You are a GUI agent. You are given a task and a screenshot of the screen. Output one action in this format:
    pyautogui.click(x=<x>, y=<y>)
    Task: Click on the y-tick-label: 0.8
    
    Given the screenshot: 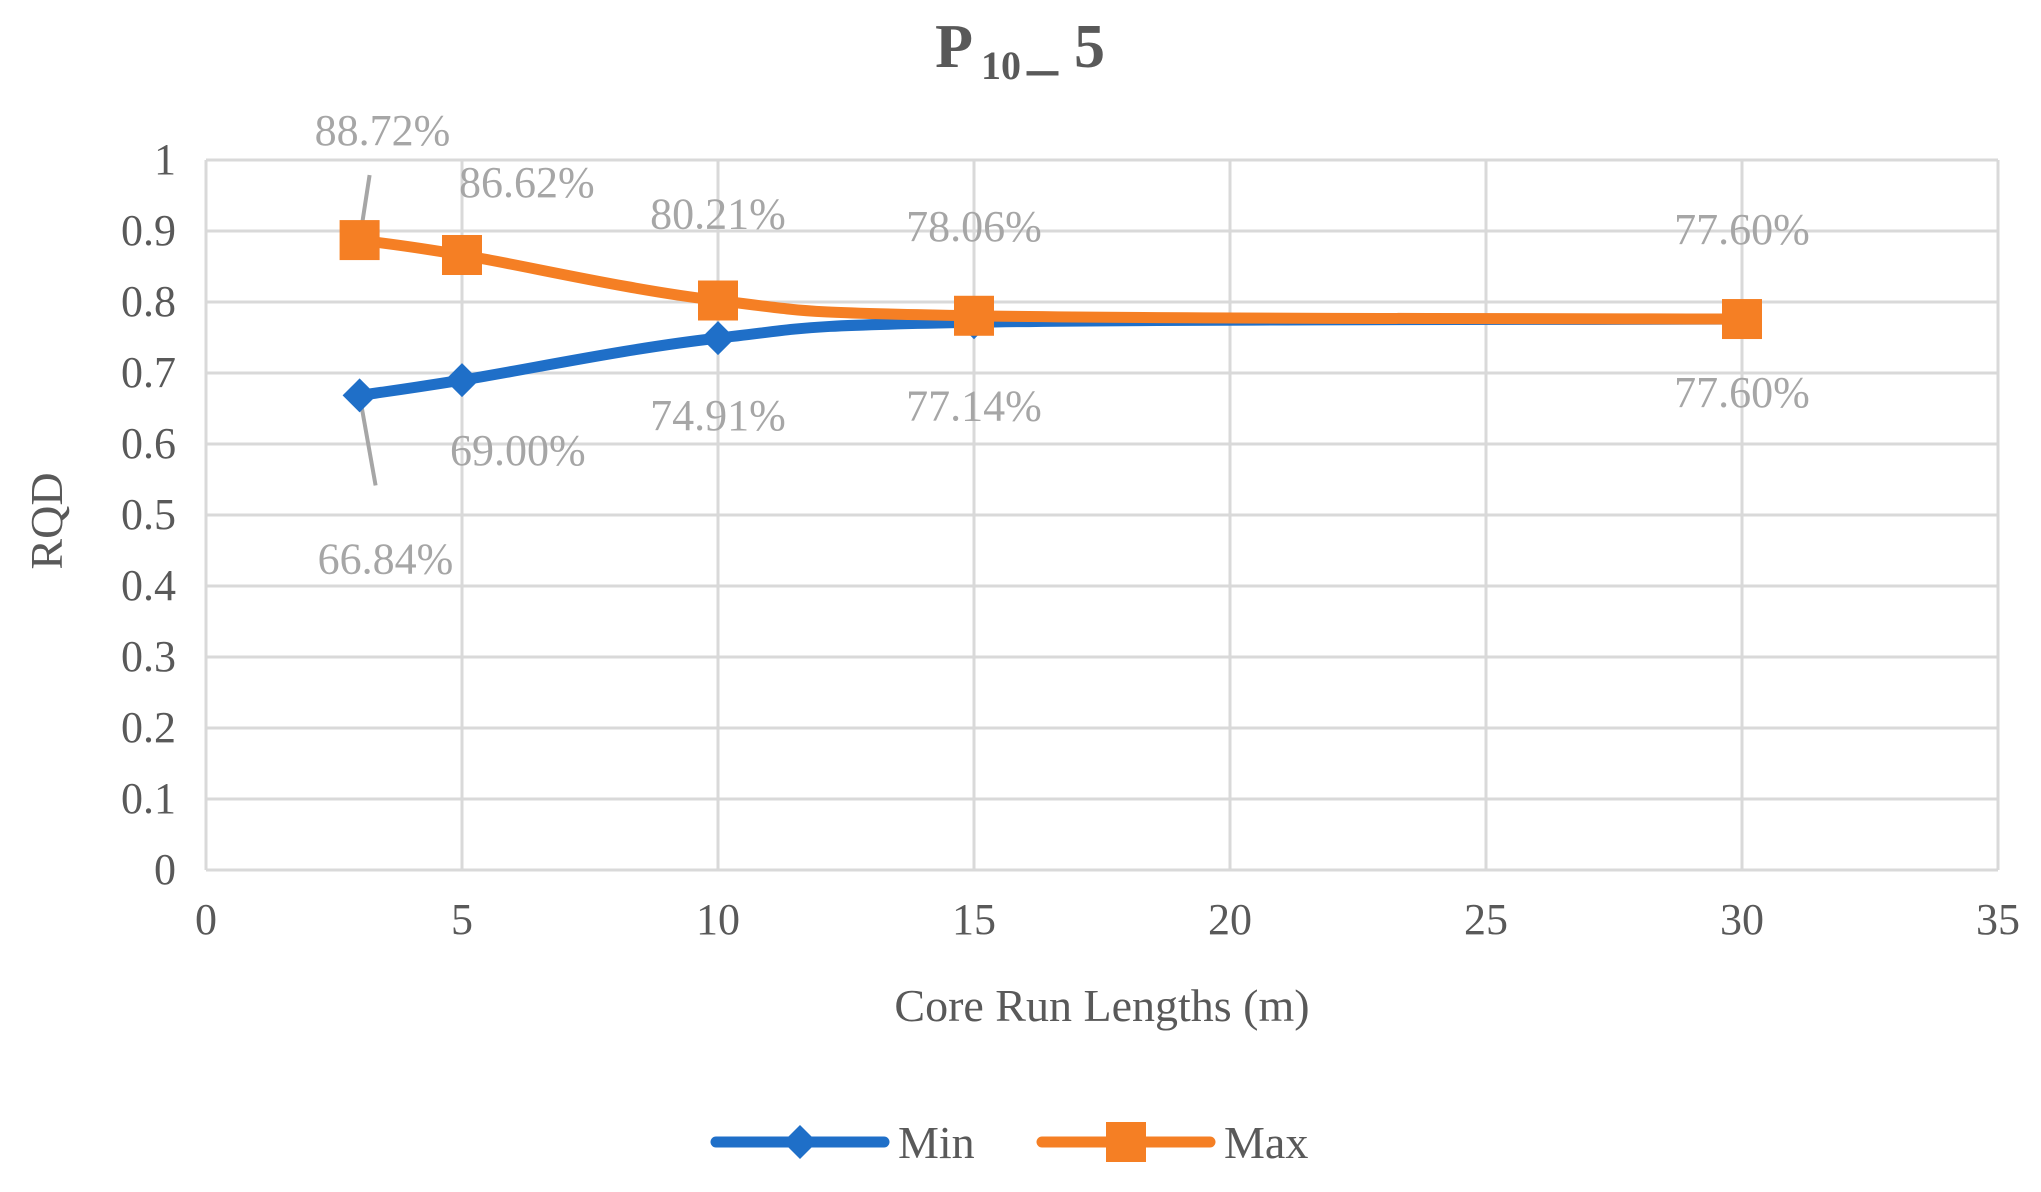 What is the action you would take?
    pyautogui.click(x=148, y=301)
    